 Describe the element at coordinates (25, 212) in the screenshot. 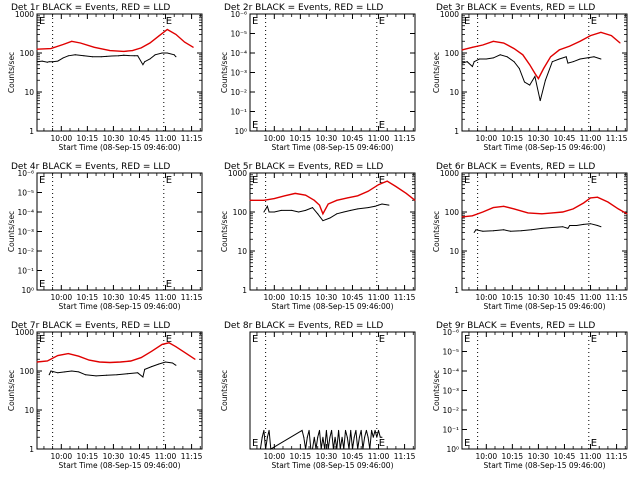

I see `y-tick-label: 10⁻⁴` at that location.